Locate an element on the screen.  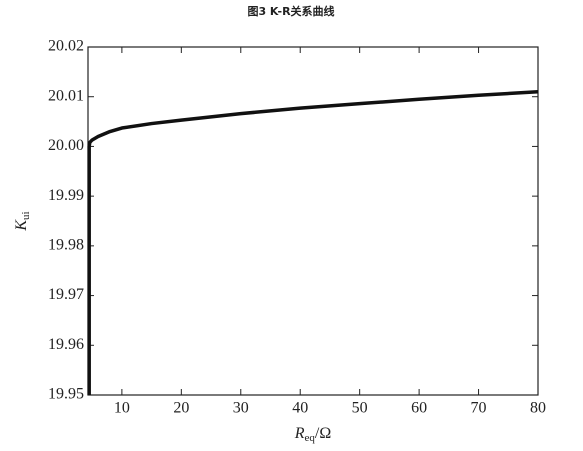
y-tick-label: 19.98 is located at coordinates (66, 245).